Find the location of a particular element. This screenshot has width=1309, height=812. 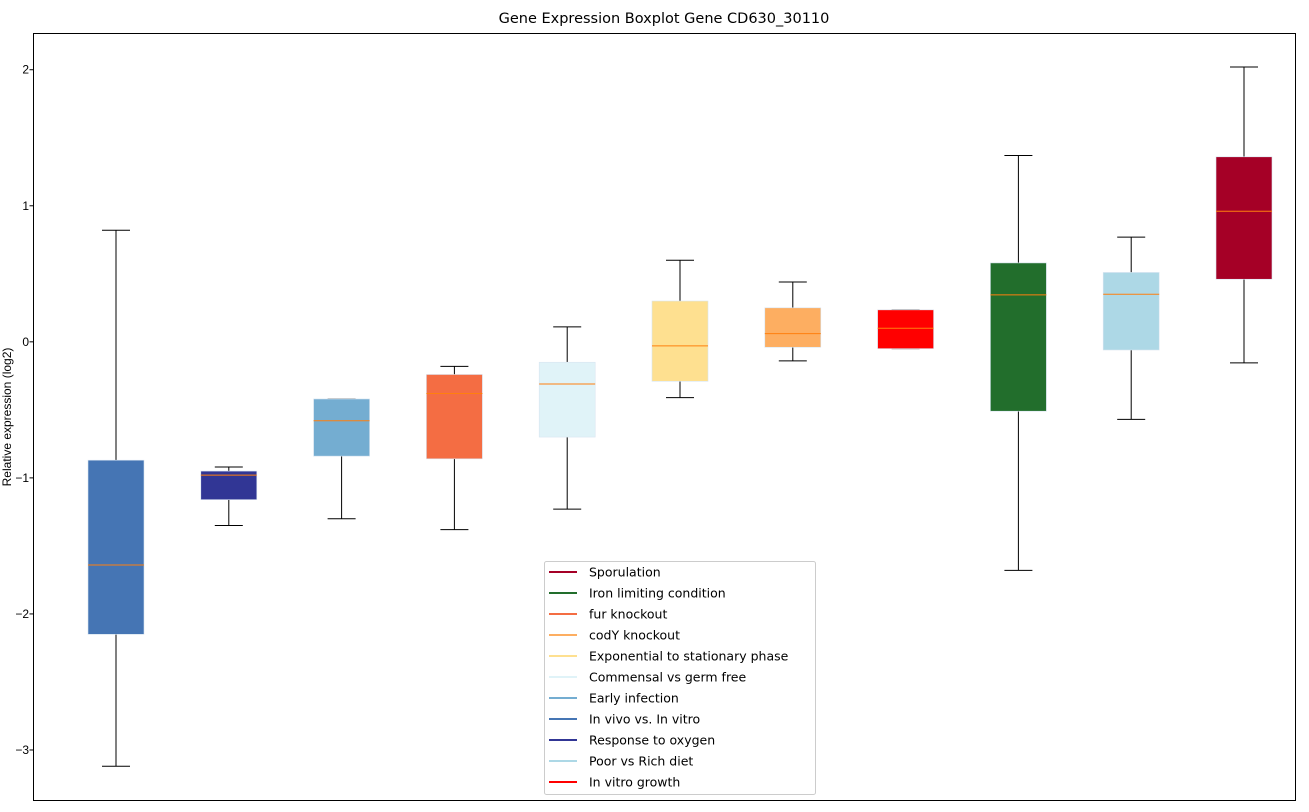

legend-label: Poor vs Rich diet is located at coordinates (641, 761).